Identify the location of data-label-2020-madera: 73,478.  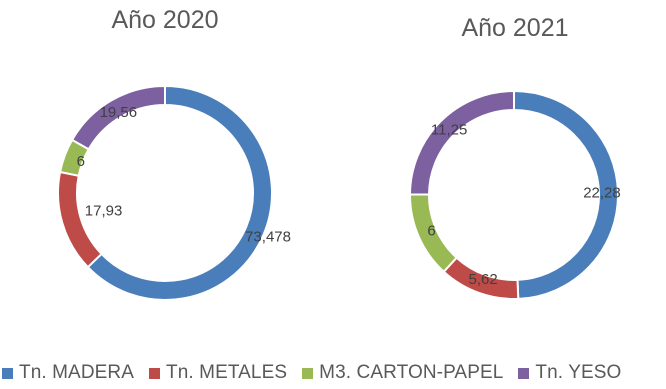
(268, 236).